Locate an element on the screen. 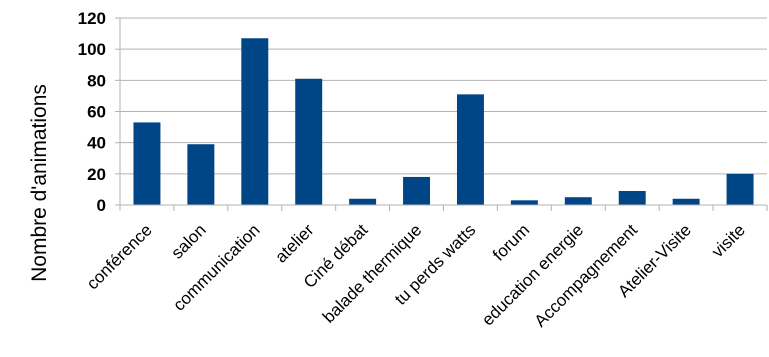  x-tick-label: atelier is located at coordinates (294, 243).